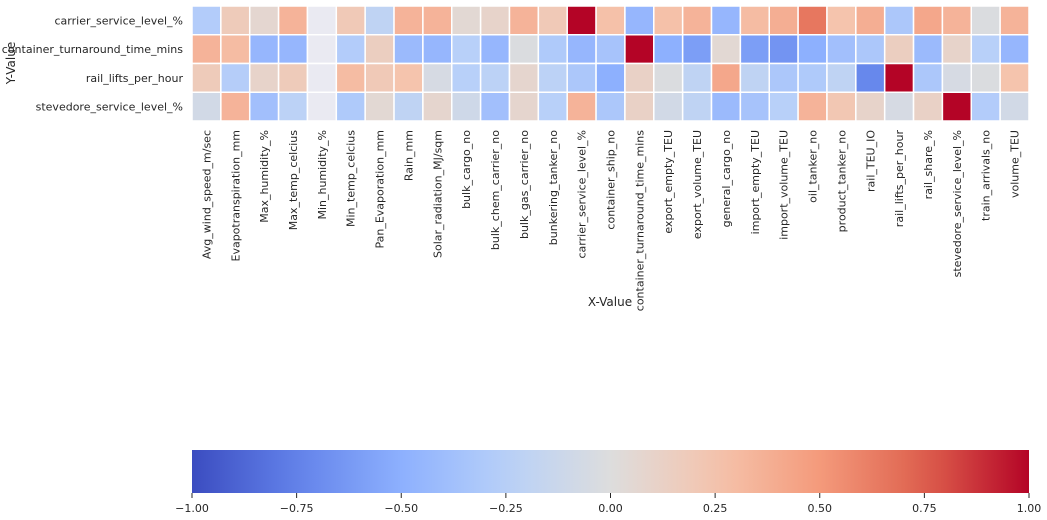 This screenshot has width=1047, height=520. Describe the element at coordinates (755, 182) in the screenshot. I see `x-tick-label: import_empty_TEU` at that location.